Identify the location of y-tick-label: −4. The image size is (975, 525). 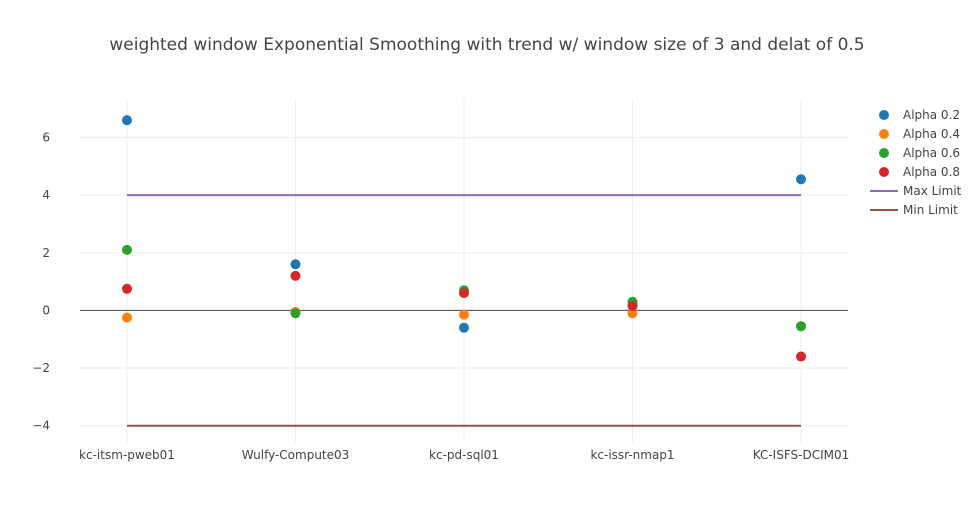
(41, 426).